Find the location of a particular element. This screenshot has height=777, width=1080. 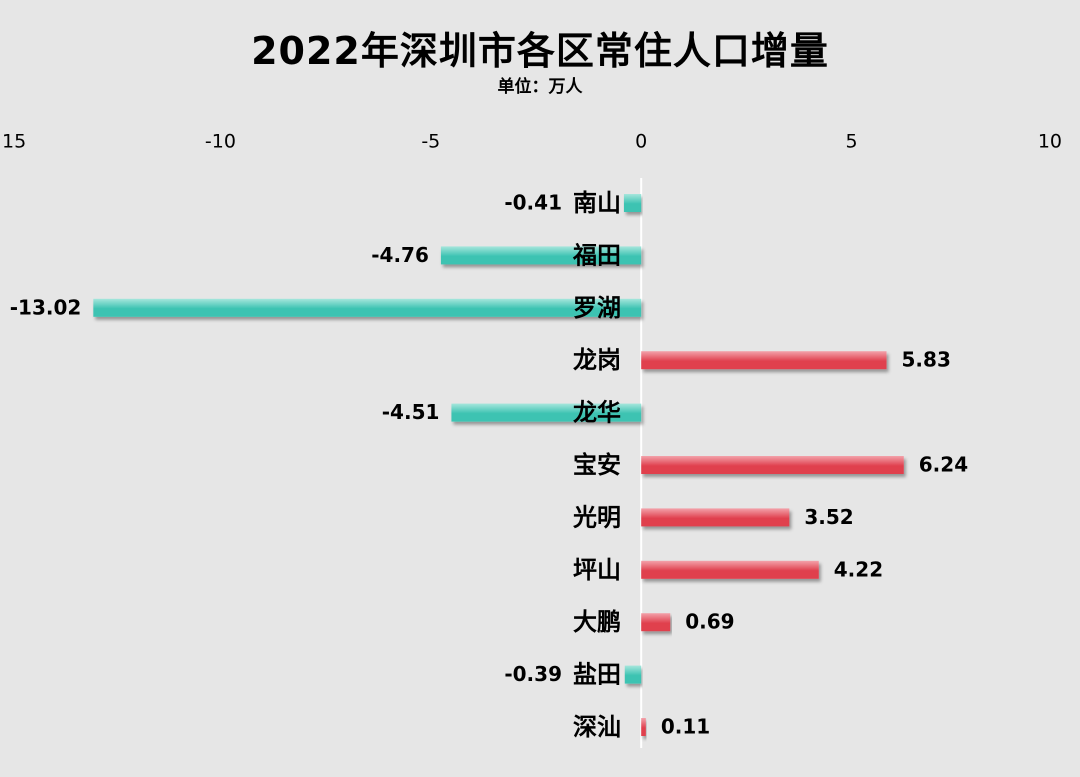

chart-subtitle: 单位：万人 is located at coordinates (540, 87).